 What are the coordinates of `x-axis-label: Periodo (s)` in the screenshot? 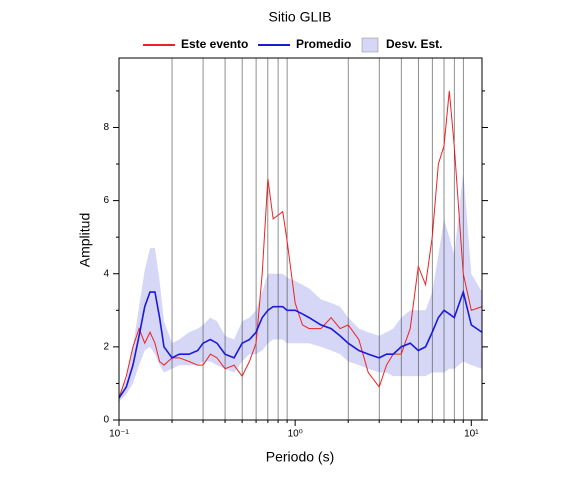 It's located at (300, 457).